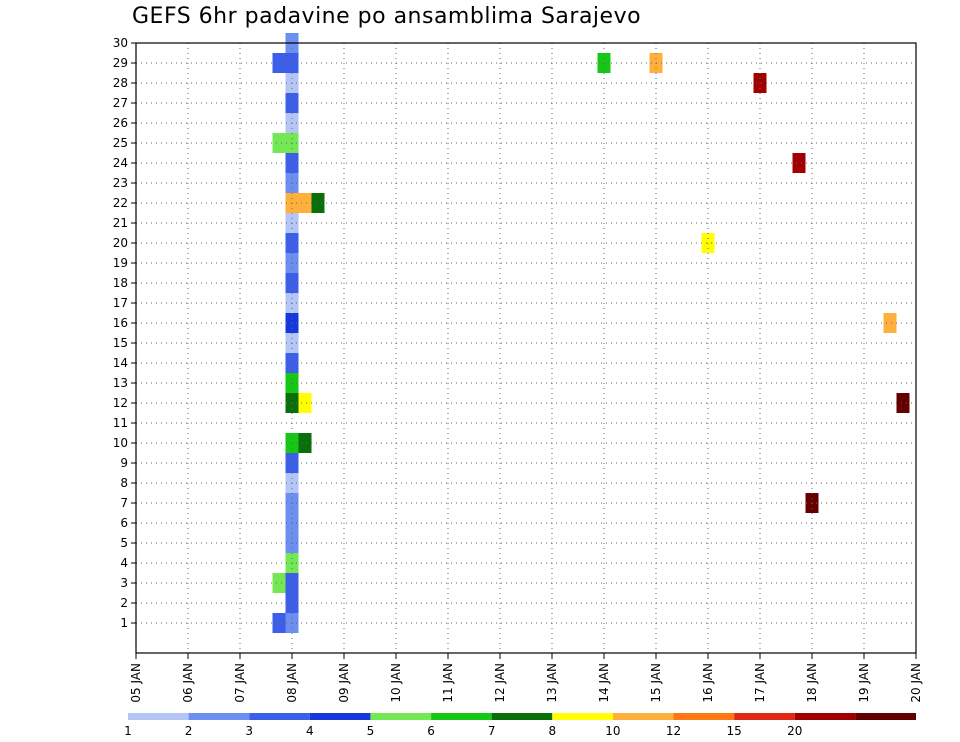 This screenshot has width=960, height=742. I want to click on y-tick-label: 24, so click(120, 163).